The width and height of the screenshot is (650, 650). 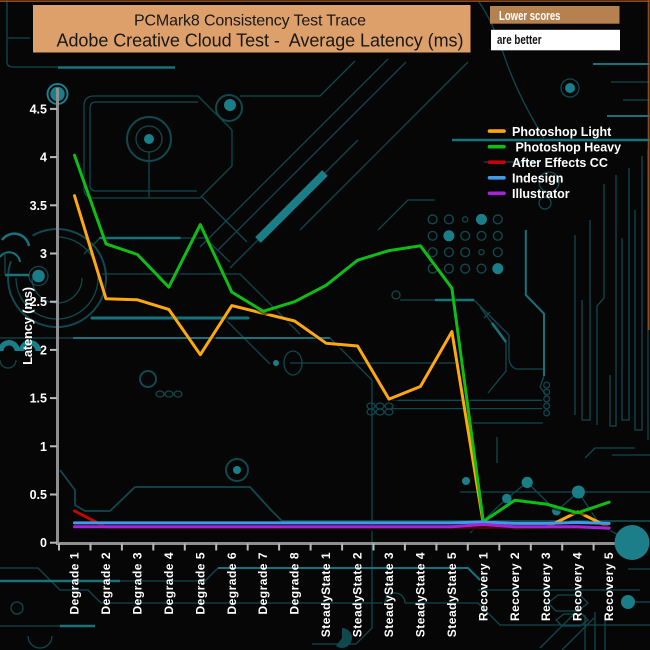 What do you see at coordinates (250, 21) in the screenshot?
I see `svg-text: PCMark8 Consistency Test Trace` at bounding box center [250, 21].